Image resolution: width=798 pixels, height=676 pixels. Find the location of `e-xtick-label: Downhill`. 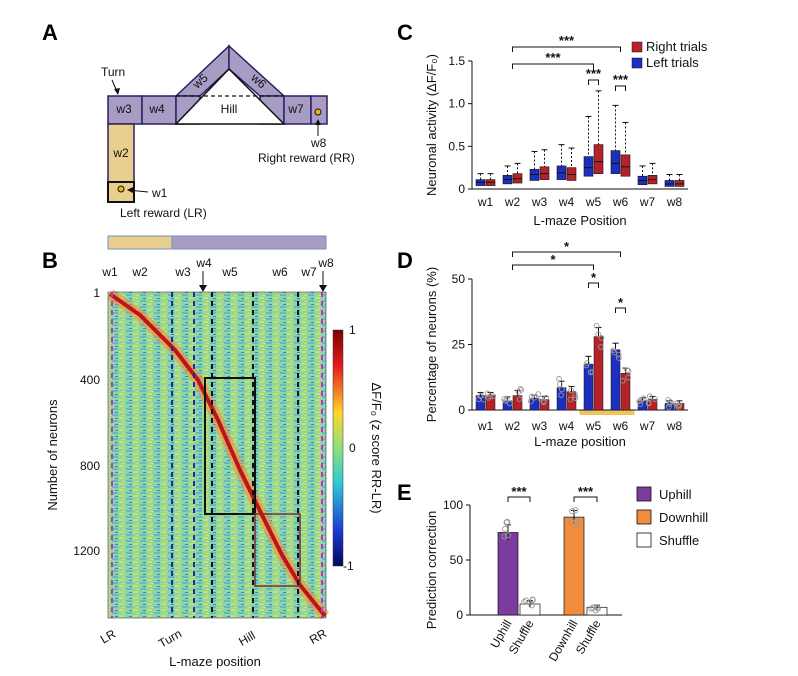

e-xtick-label: Downhill is located at coordinates (563, 641).